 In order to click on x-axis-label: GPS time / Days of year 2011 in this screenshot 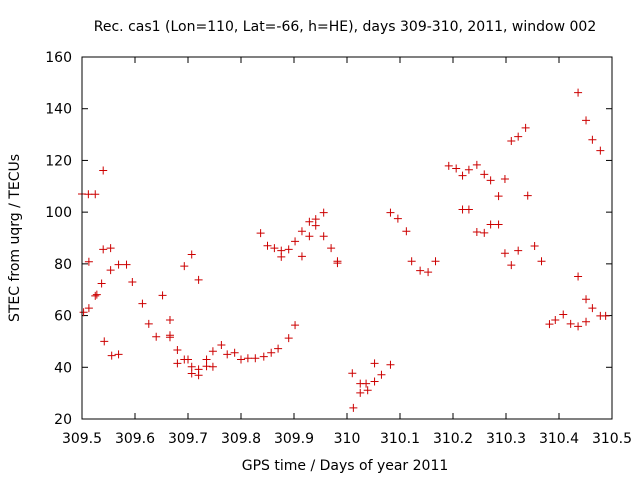, I will do `click(345, 466)`.